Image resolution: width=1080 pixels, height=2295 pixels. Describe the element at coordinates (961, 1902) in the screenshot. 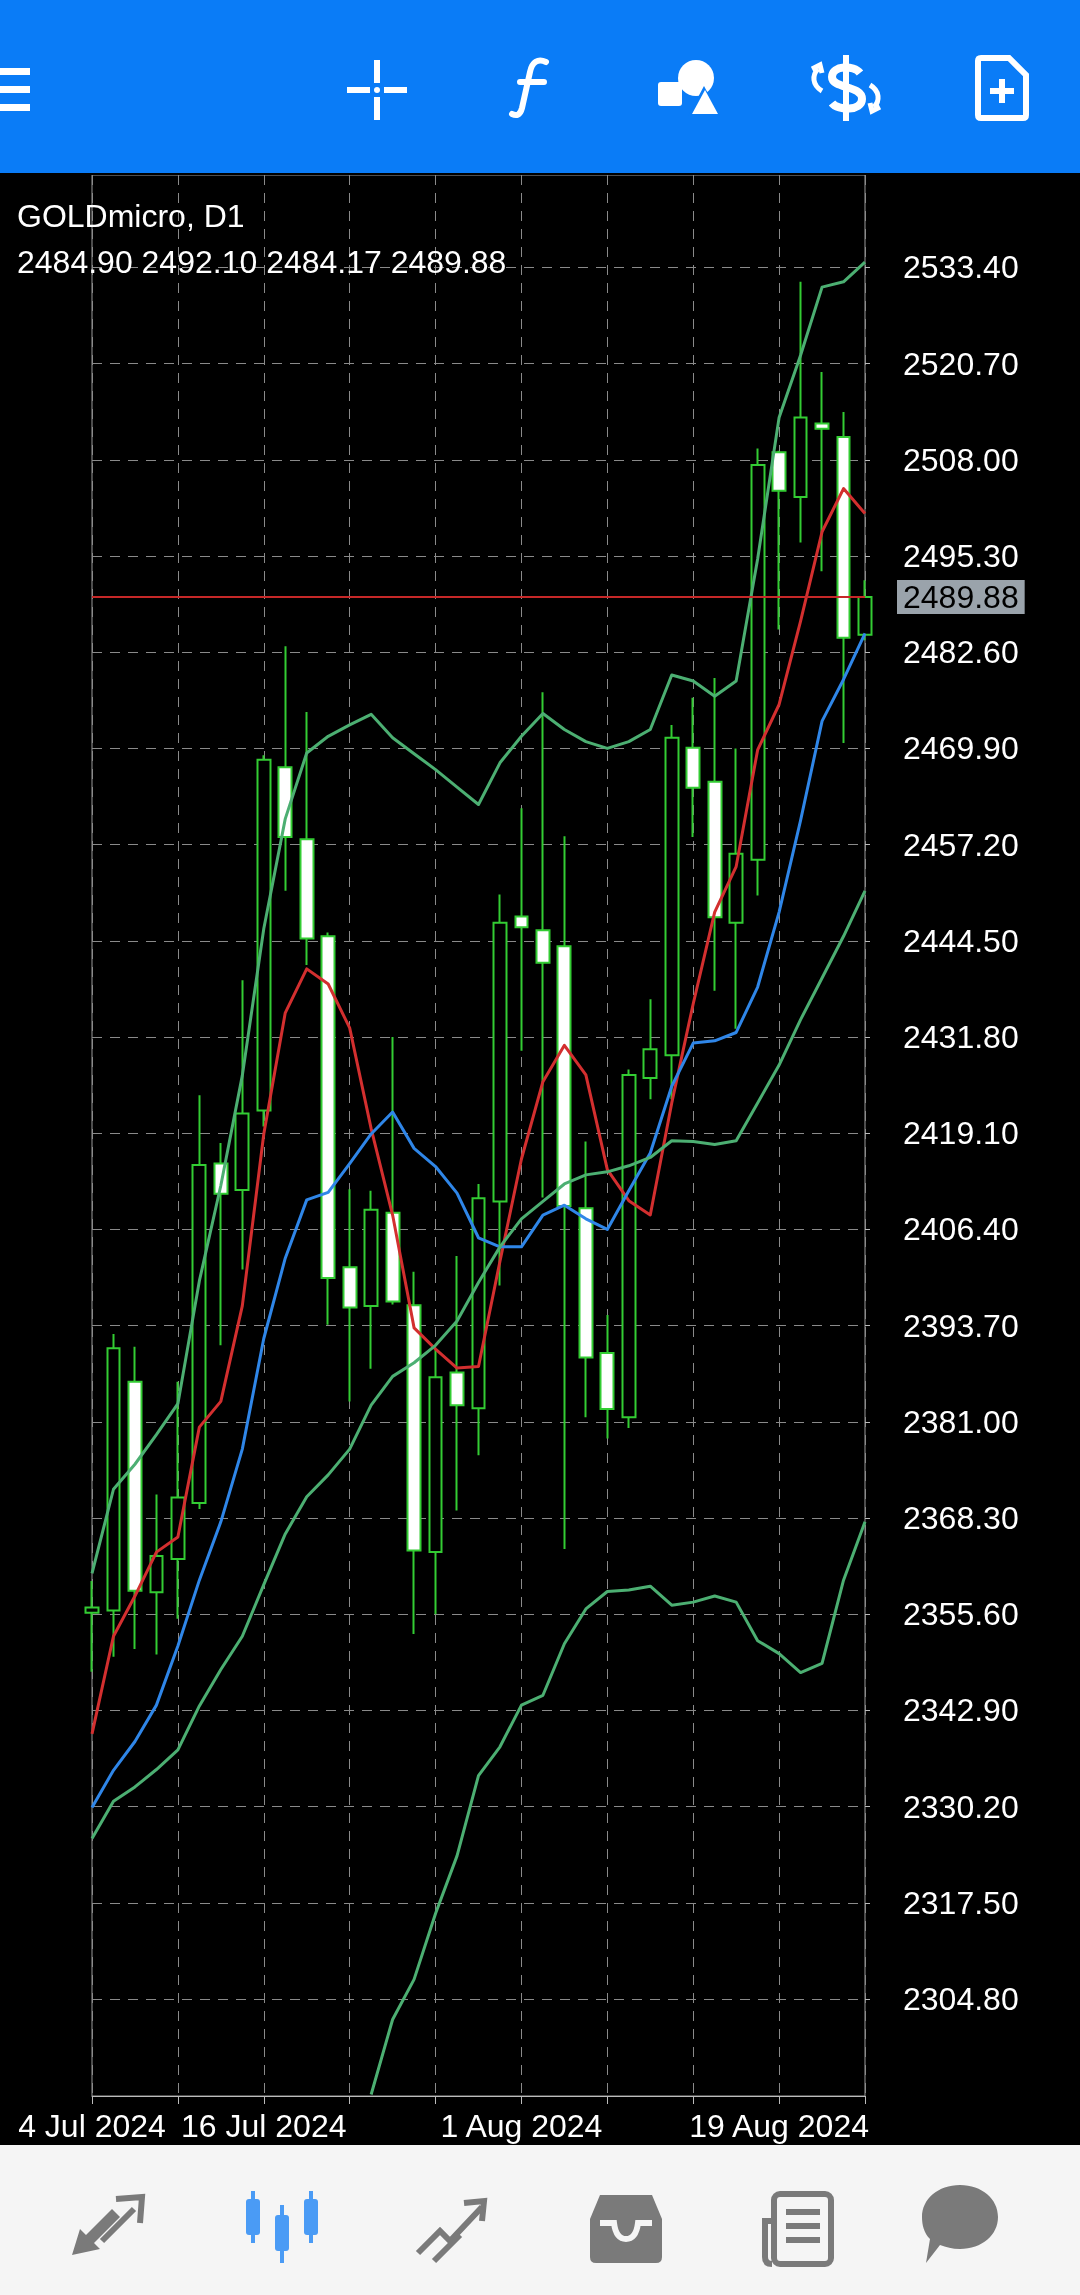

I see `y-tick-label: 2317.50` at that location.